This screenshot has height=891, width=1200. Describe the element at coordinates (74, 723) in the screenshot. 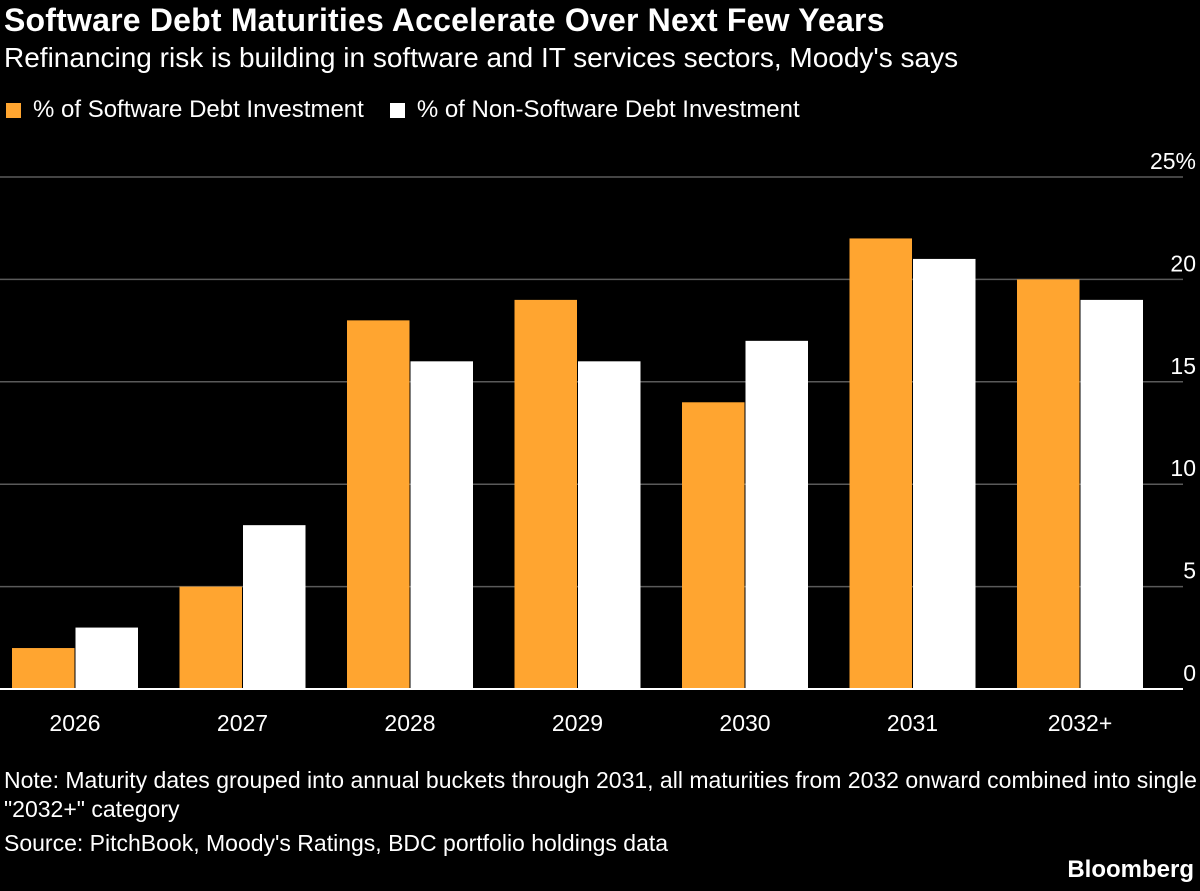

I see `x-tick-label: 2026` at that location.